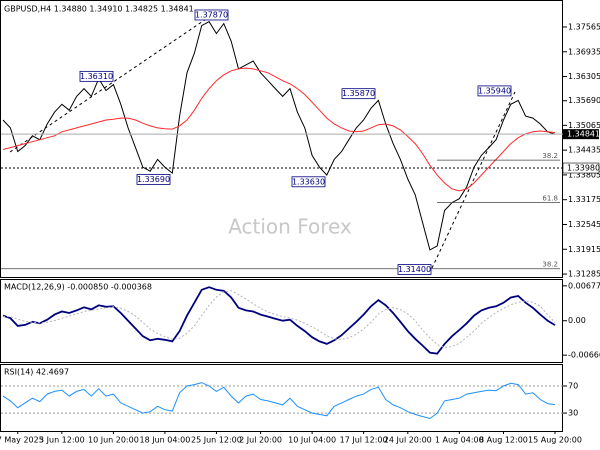  Describe the element at coordinates (584, 100) in the screenshot. I see `y-tick-label: 1.35690` at that location.